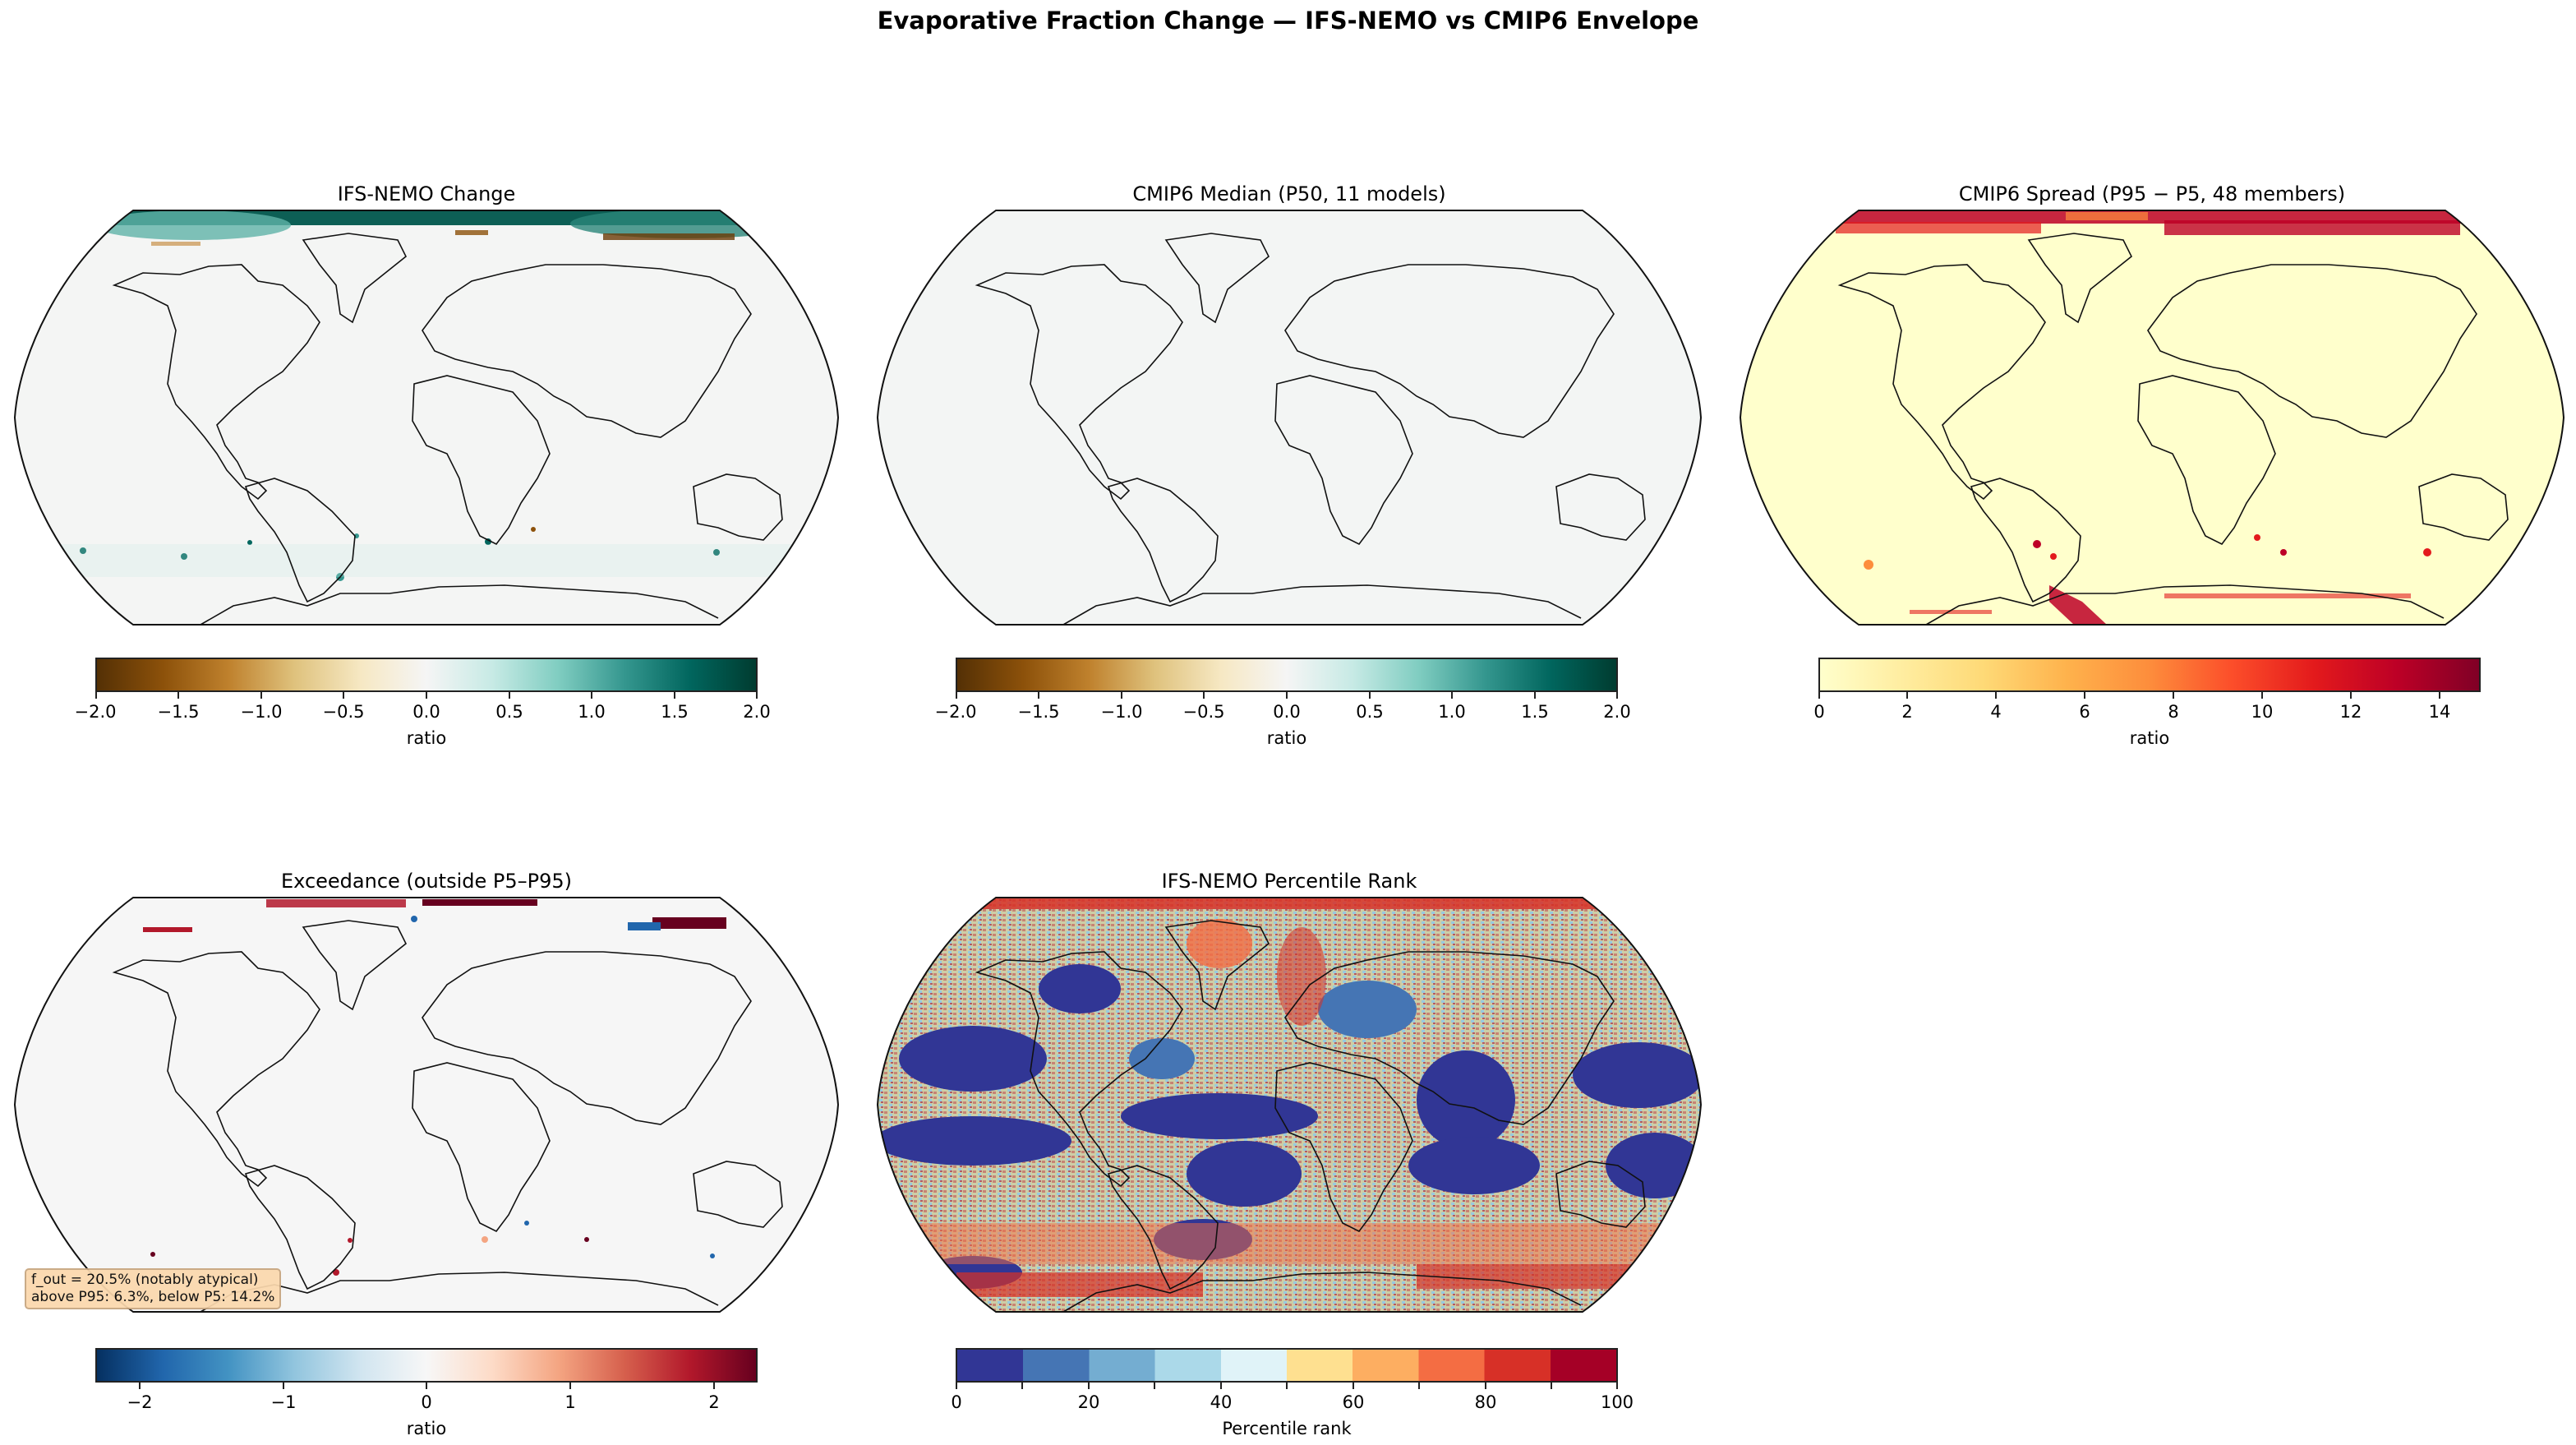  What do you see at coordinates (1088, 1402) in the screenshot?
I see `tick-label: 20` at bounding box center [1088, 1402].